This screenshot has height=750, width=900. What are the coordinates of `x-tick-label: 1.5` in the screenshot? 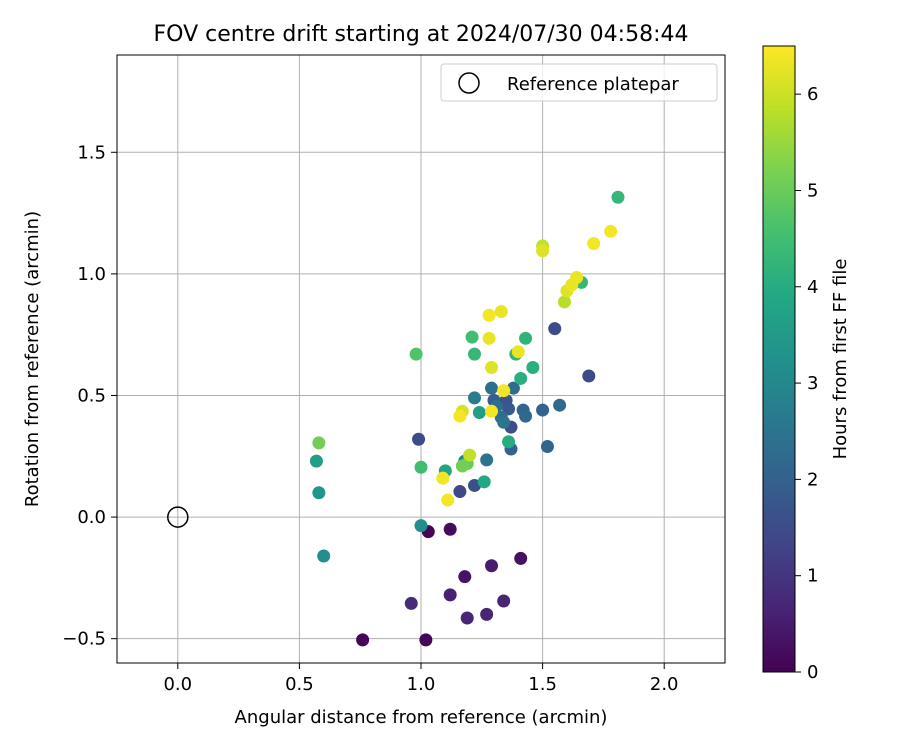 It's located at (542, 684).